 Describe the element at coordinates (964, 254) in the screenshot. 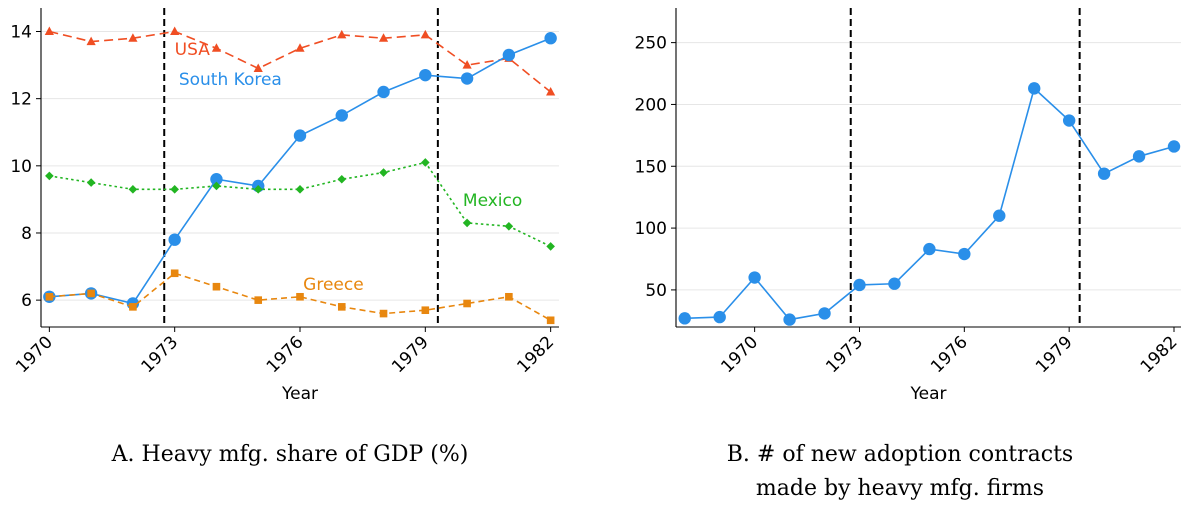

I see `series-1-point-1976` at that location.